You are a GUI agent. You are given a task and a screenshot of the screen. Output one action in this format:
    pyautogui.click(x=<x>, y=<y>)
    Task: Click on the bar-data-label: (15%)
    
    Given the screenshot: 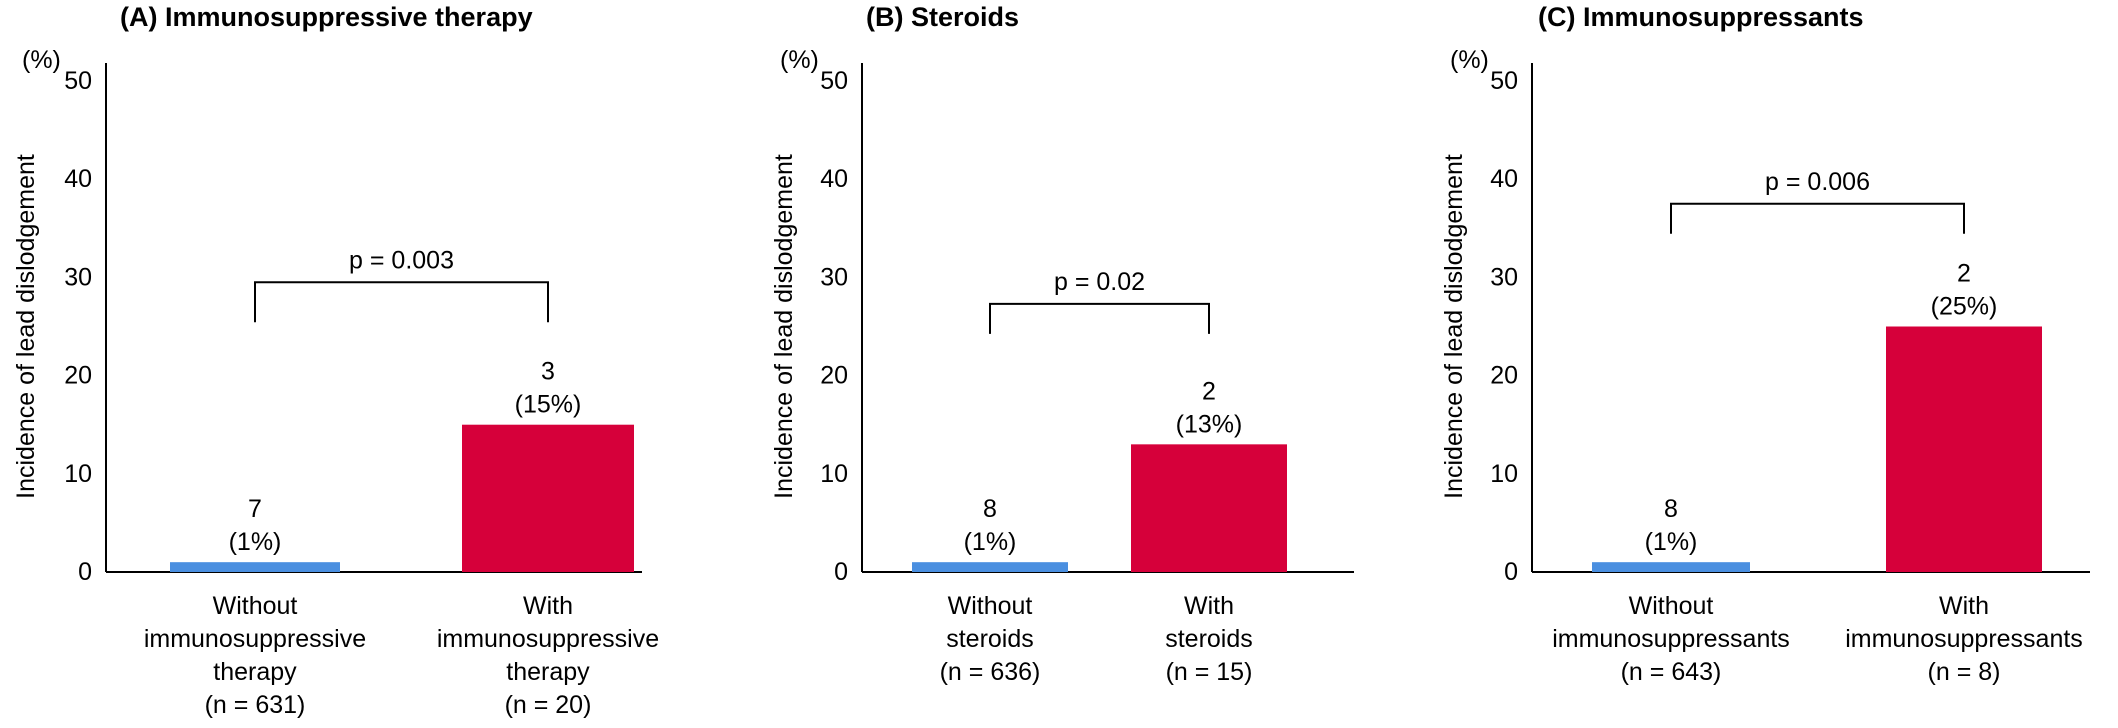 What is the action you would take?
    pyautogui.click(x=548, y=405)
    